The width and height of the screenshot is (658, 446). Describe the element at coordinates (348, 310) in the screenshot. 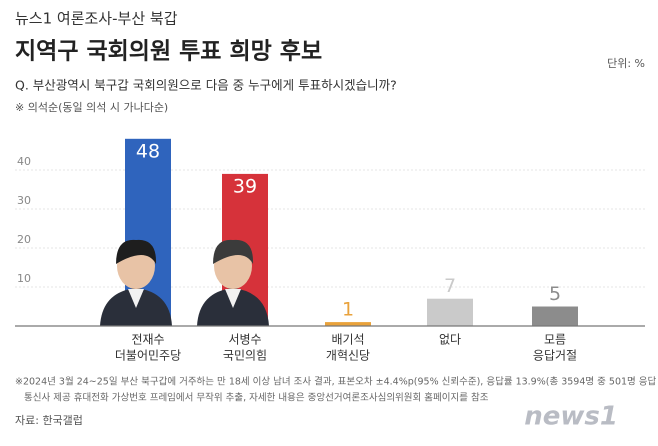

I see `value-label: 1` at that location.